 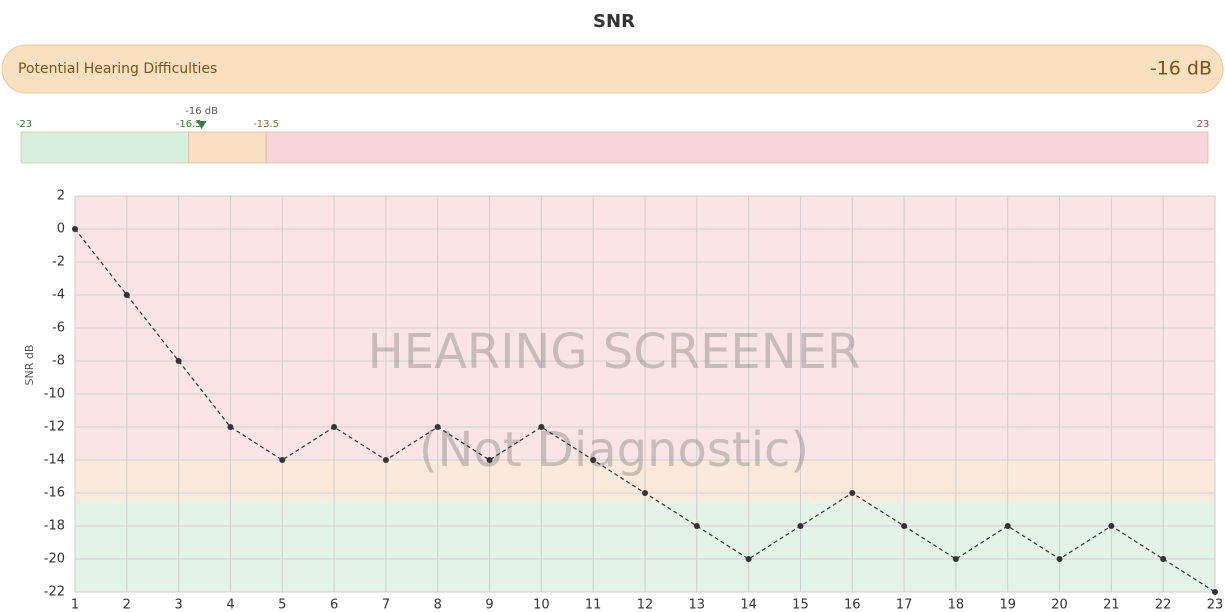 What do you see at coordinates (593, 605) in the screenshot?
I see `x-tick-label: 11` at bounding box center [593, 605].